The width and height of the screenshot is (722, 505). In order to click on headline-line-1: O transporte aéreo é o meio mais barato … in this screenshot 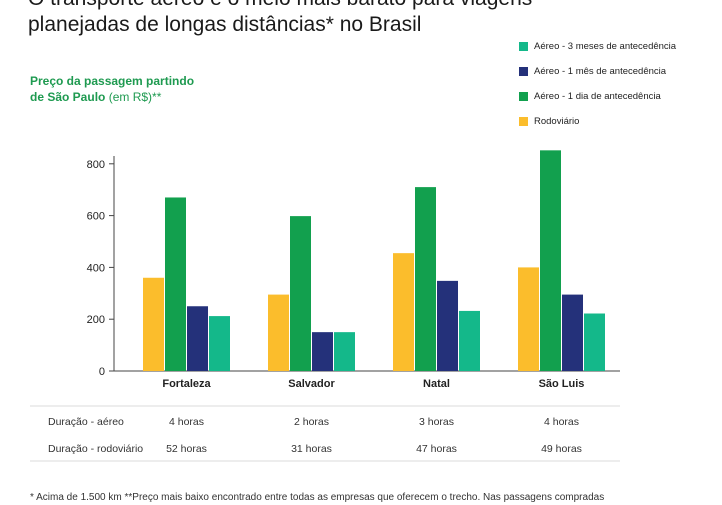, I will do `click(280, 6)`.